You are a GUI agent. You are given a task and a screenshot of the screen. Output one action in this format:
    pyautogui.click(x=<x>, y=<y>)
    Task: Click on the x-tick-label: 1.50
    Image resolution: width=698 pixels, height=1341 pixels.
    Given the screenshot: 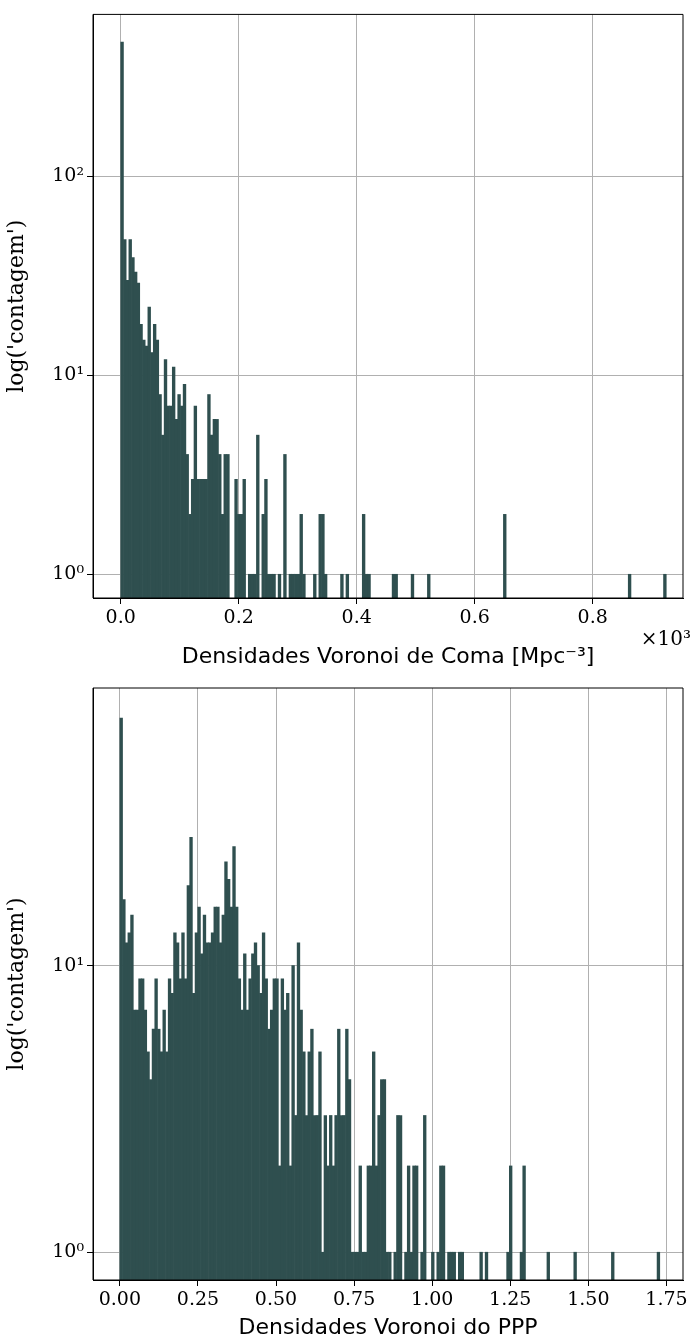 What is the action you would take?
    pyautogui.click(x=588, y=1298)
    